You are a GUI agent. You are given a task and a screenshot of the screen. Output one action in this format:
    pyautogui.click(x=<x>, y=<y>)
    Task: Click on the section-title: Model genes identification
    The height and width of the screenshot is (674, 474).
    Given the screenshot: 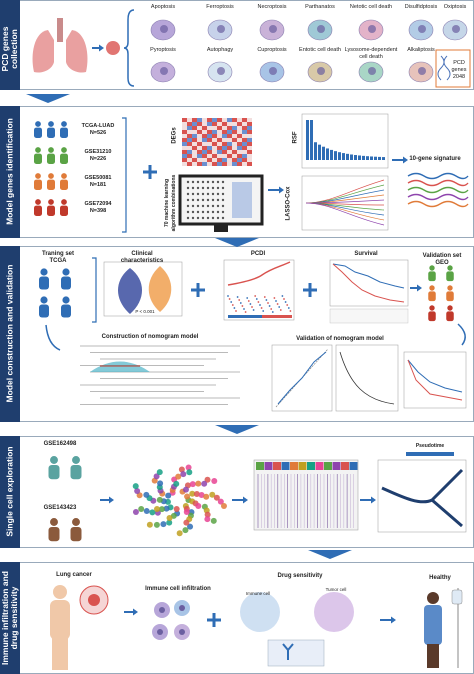 What is the action you would take?
    pyautogui.click(x=9, y=171)
    